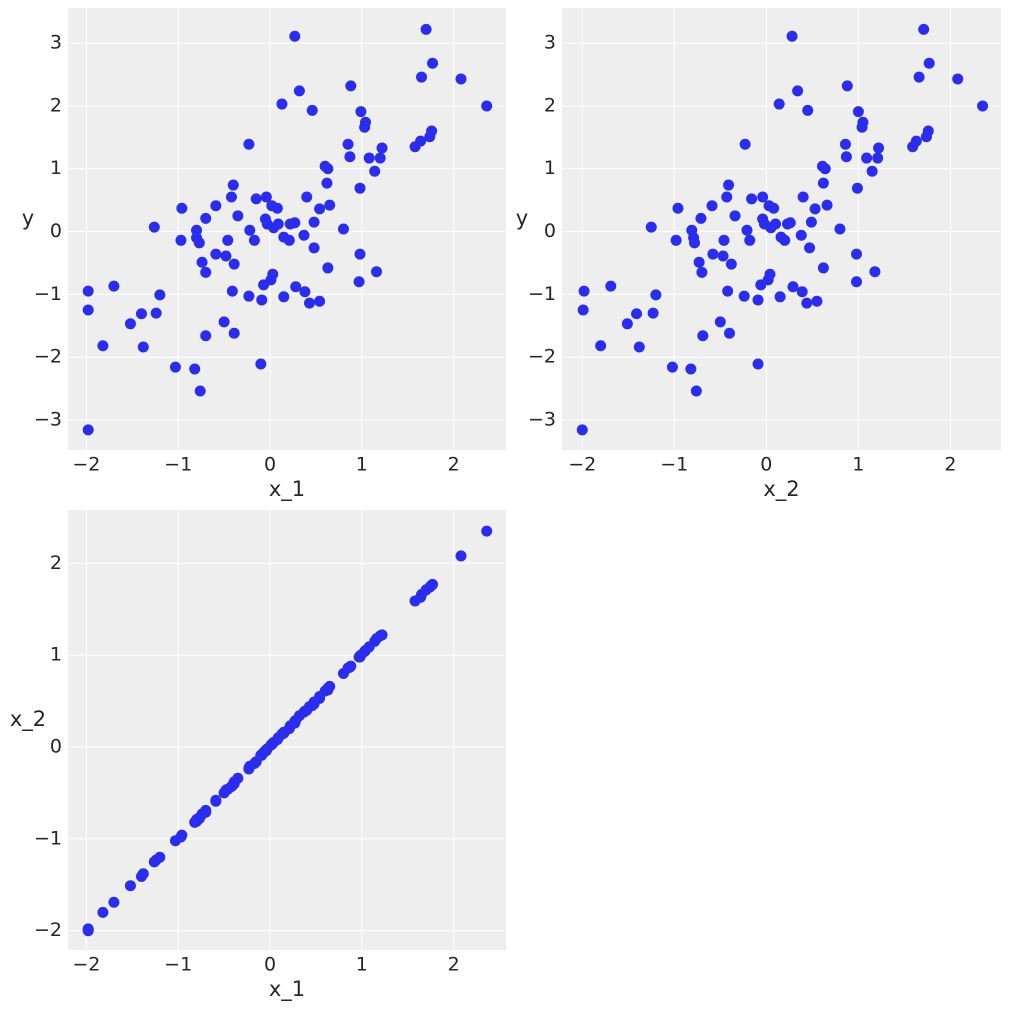 Image resolution: width=1011 pixels, height=1011 pixels. What do you see at coordinates (582, 465) in the screenshot?
I see `x-tick-label: −2` at bounding box center [582, 465].